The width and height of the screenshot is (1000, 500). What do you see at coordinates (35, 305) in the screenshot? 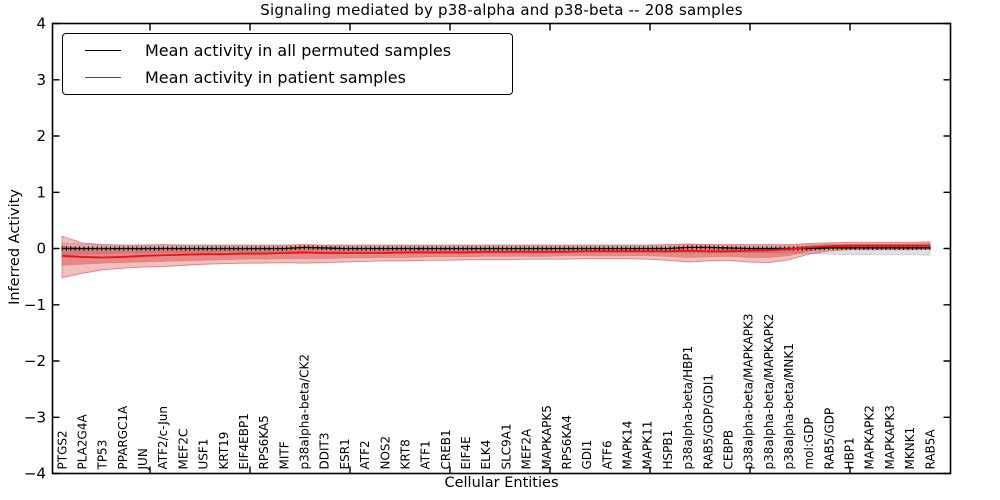
I see `y-tick-label: −1` at bounding box center [35, 305].